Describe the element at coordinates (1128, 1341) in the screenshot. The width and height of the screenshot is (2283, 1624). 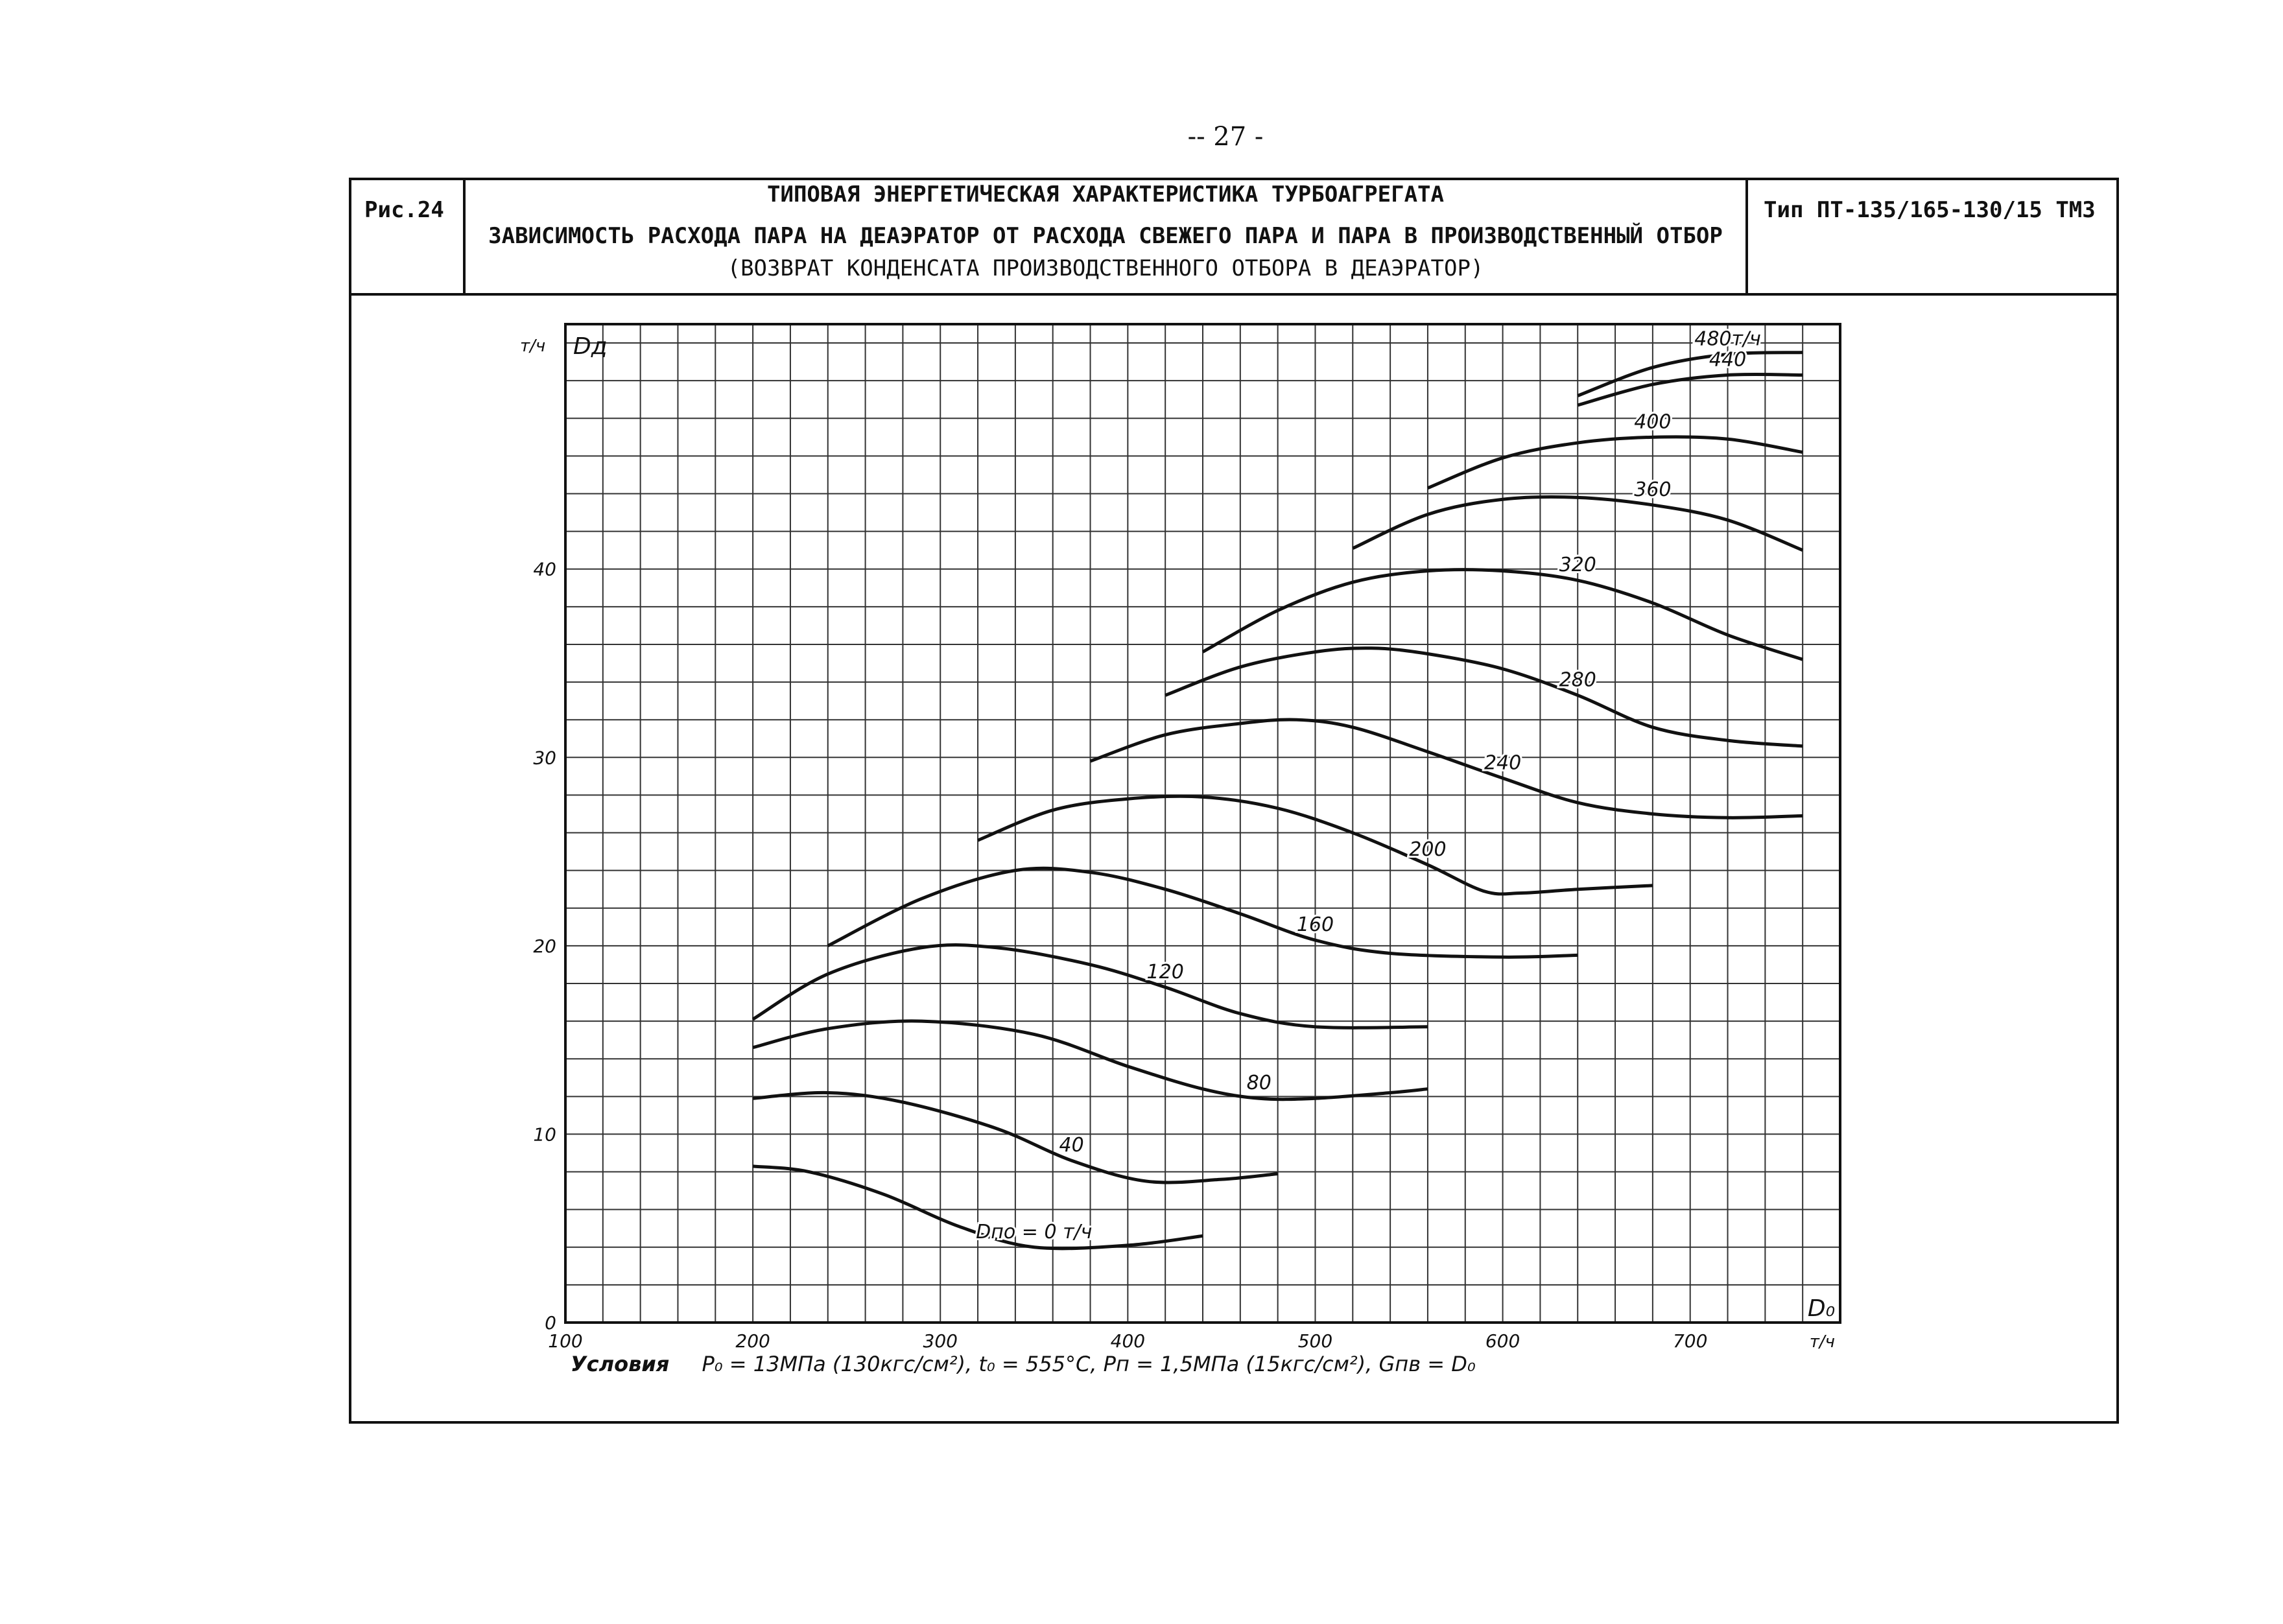
I see `x-tick-label: 400` at that location.